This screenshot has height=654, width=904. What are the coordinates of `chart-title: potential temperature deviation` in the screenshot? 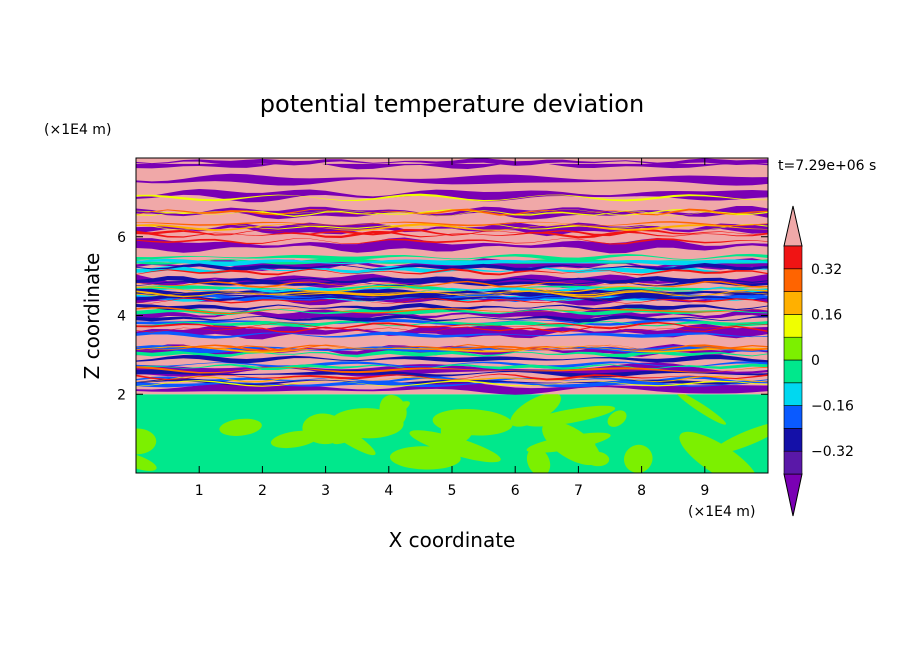 It's located at (452, 104).